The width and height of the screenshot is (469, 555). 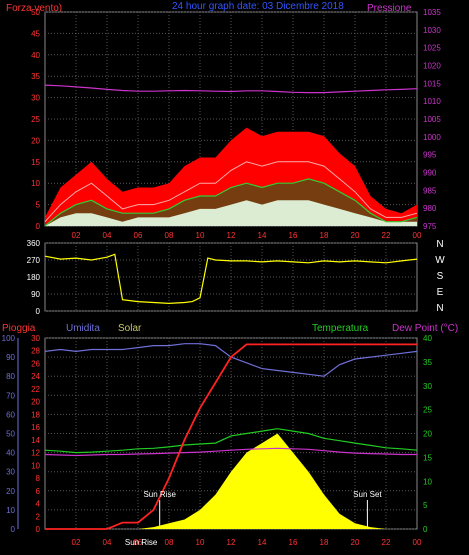 What do you see at coordinates (389, 8) in the screenshot?
I see `pressure-axis-label: Pressione` at bounding box center [389, 8].